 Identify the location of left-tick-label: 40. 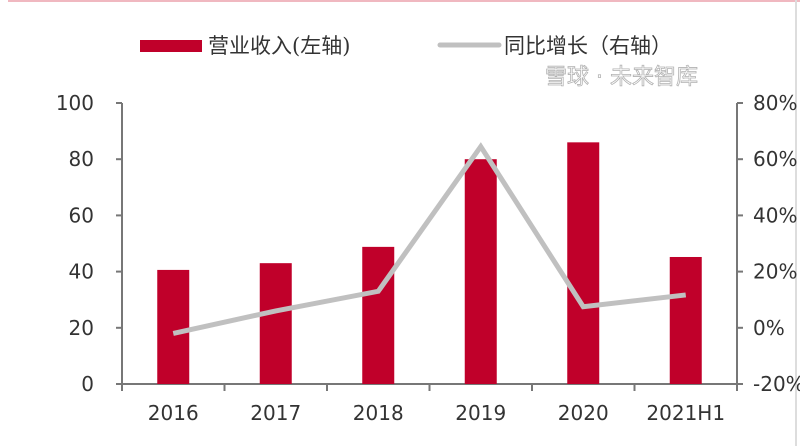
(81, 272).